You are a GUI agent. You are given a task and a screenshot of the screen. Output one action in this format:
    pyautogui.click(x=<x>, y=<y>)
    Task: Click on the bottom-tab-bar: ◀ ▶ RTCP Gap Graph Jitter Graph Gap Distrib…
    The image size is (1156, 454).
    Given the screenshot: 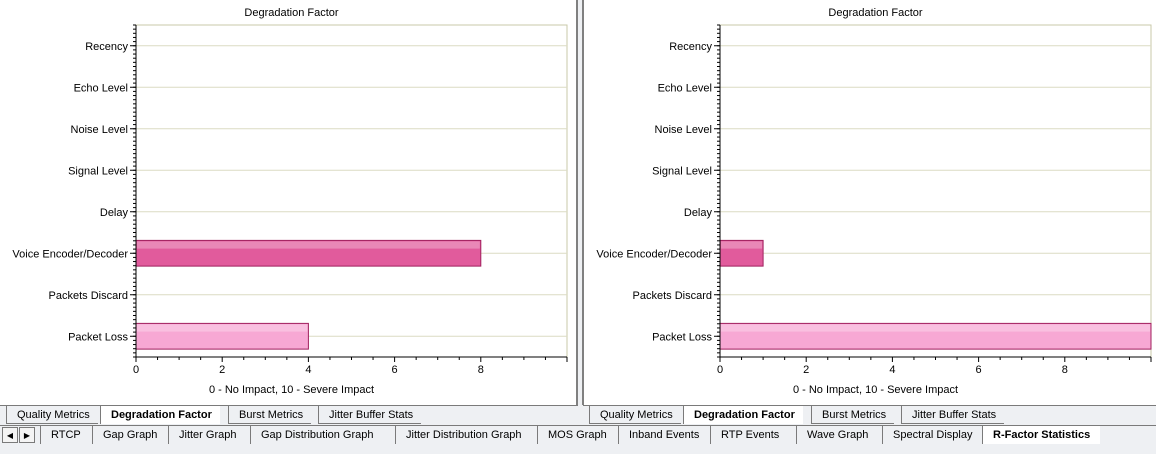 What is the action you would take?
    pyautogui.click(x=578, y=435)
    